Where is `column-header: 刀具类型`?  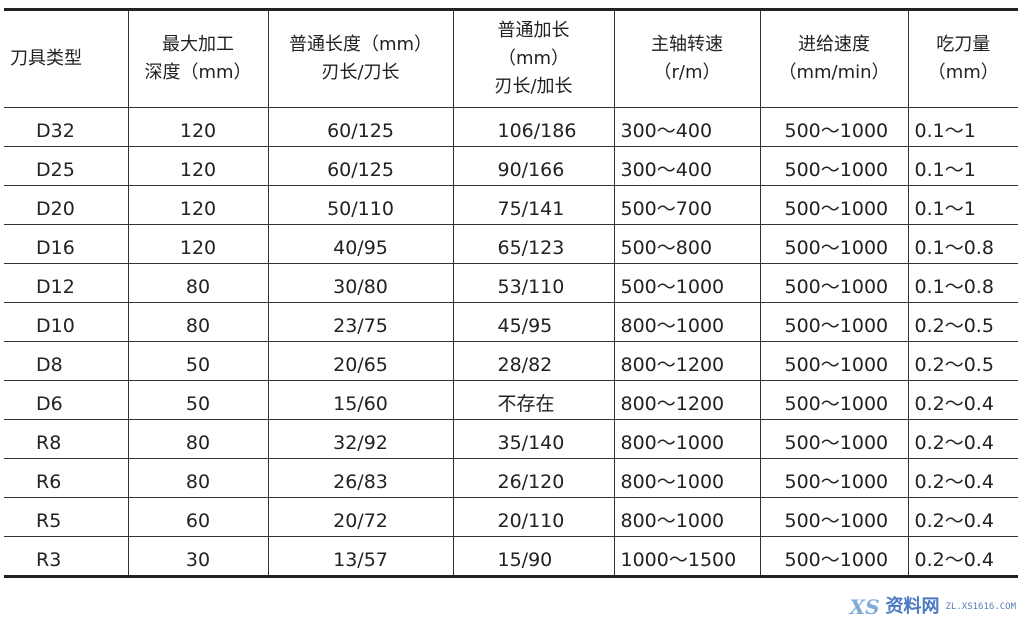 column-header: 刀具类型 is located at coordinates (66, 58).